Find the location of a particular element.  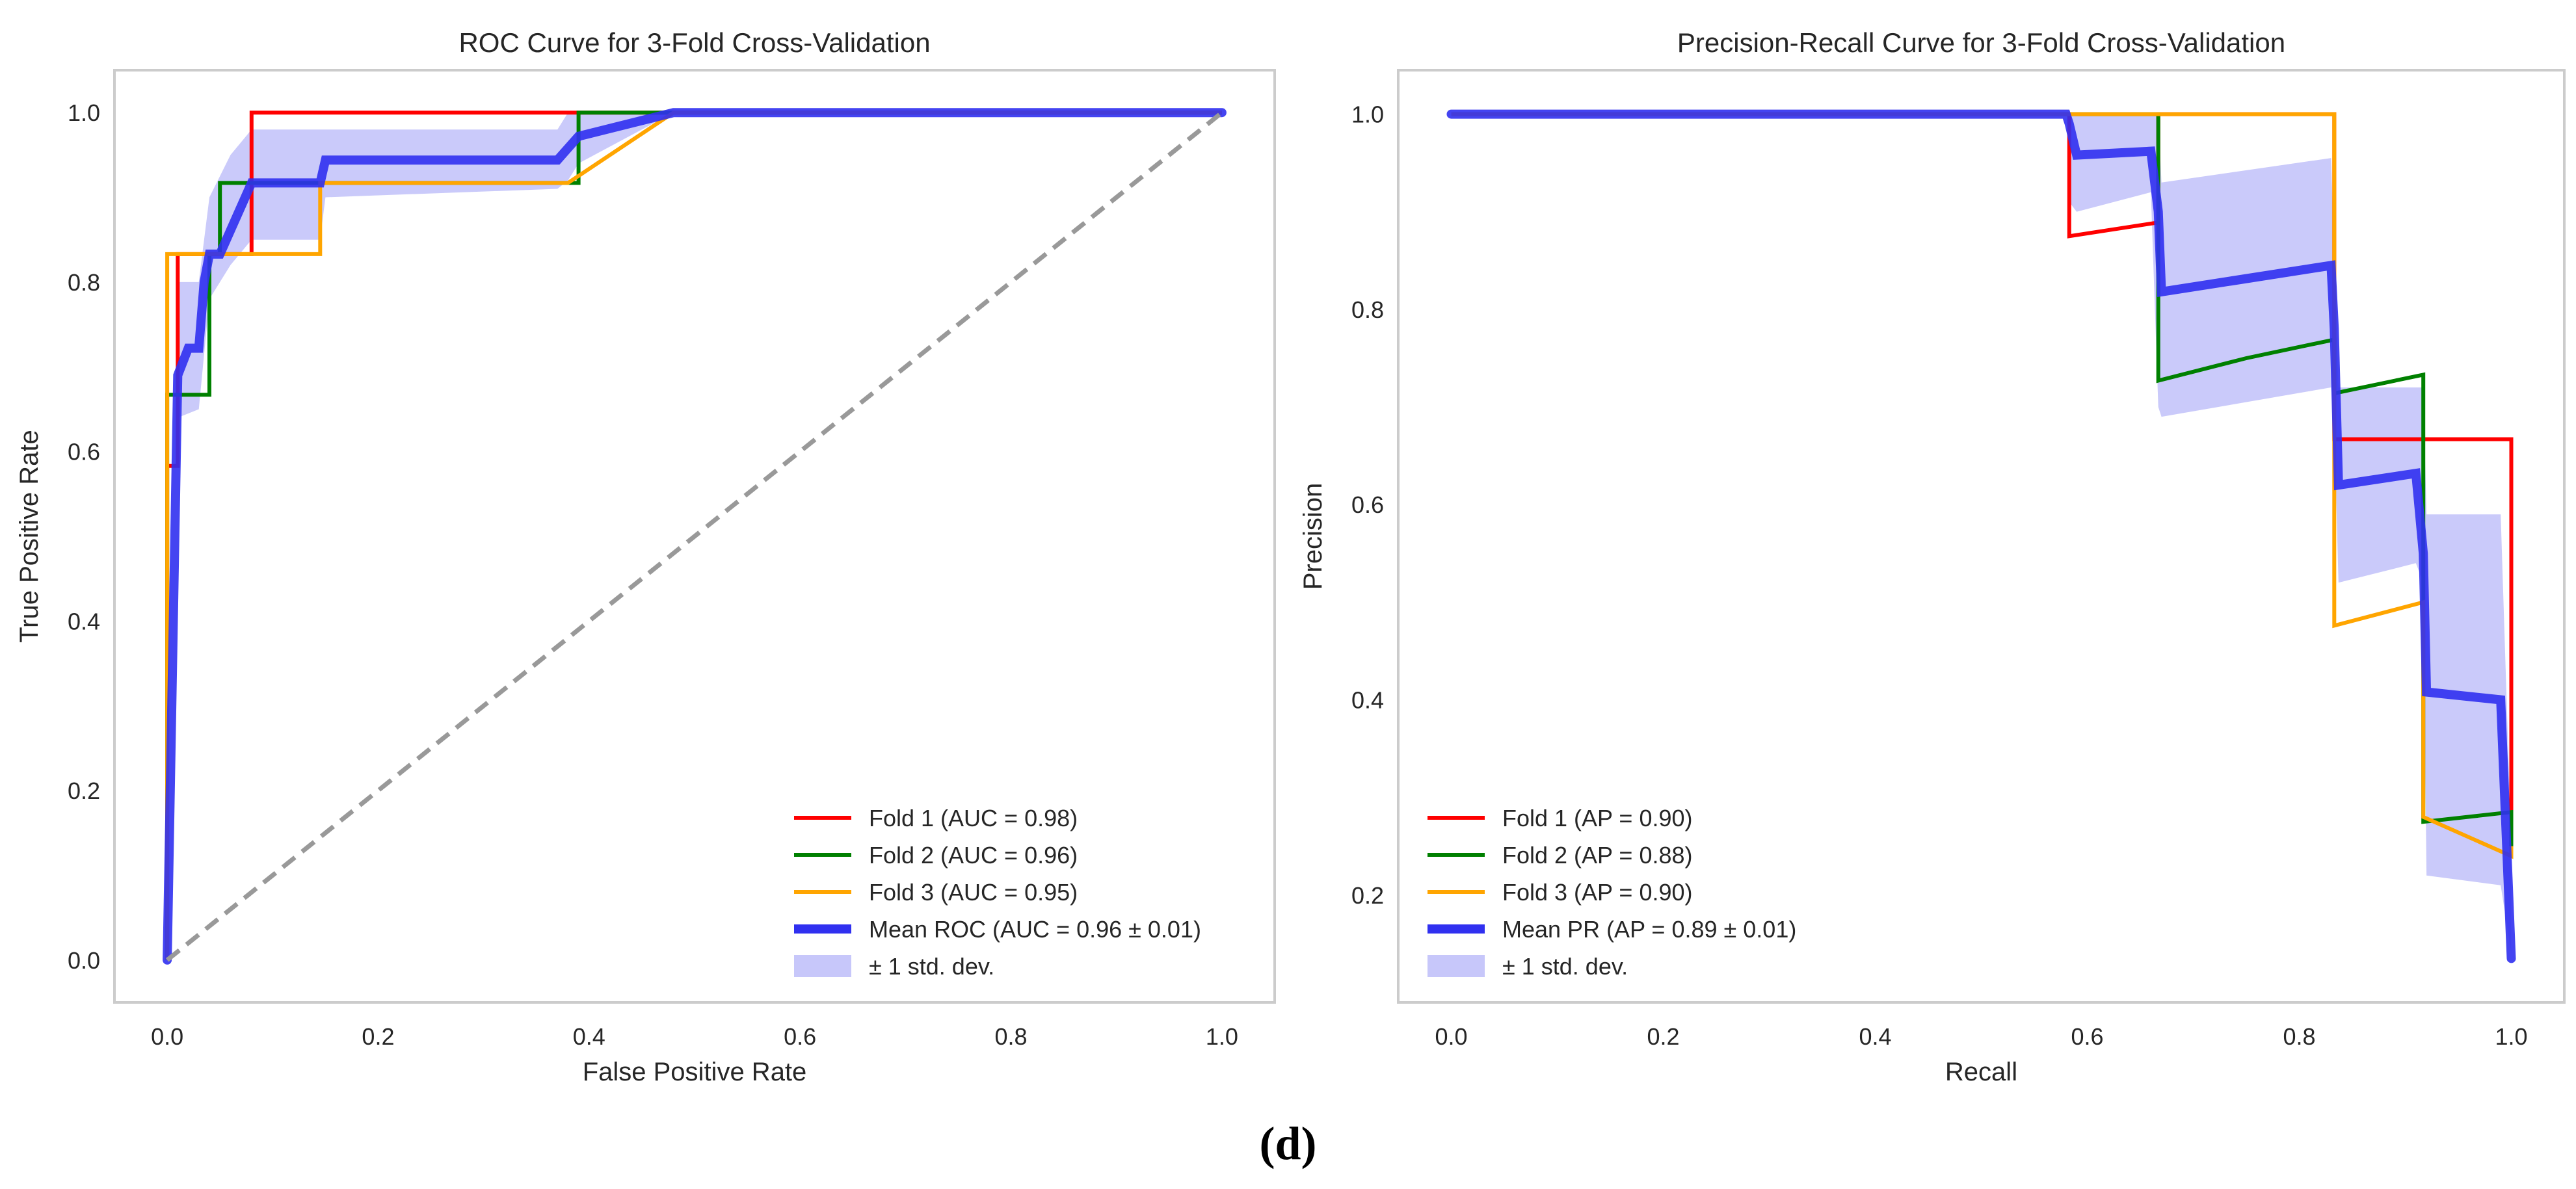

pr-ytick-label: 0.8 is located at coordinates (1367, 309).